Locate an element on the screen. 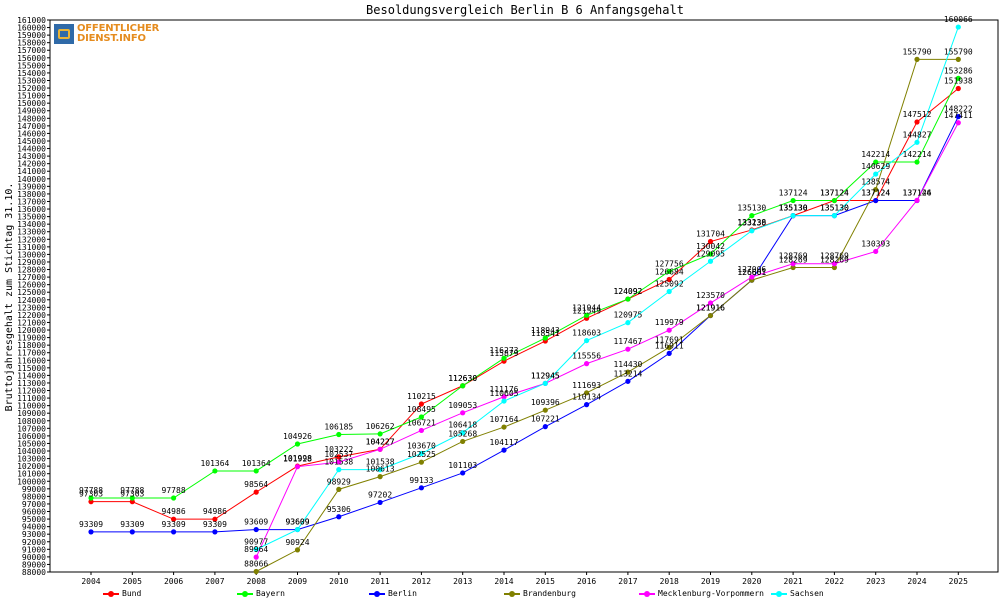  data-label-berlin: 104117 is located at coordinates (504, 442).